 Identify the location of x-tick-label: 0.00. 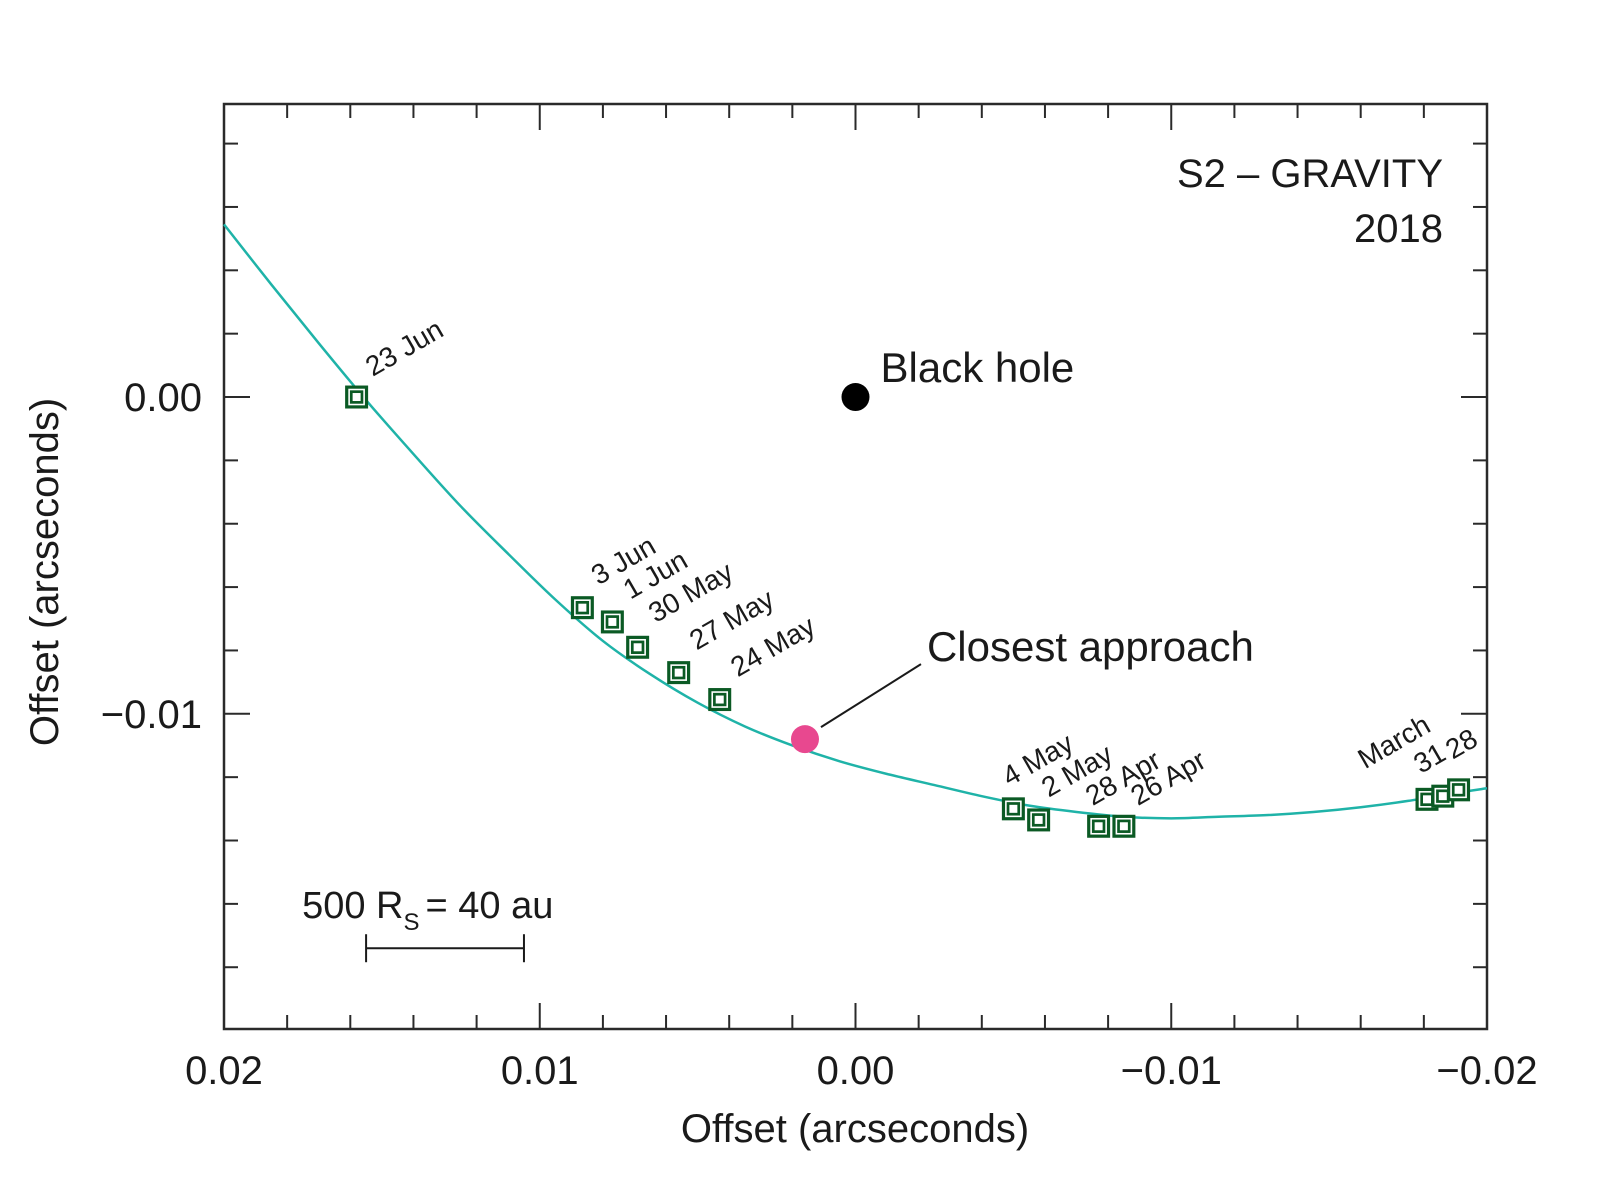
(856, 1071).